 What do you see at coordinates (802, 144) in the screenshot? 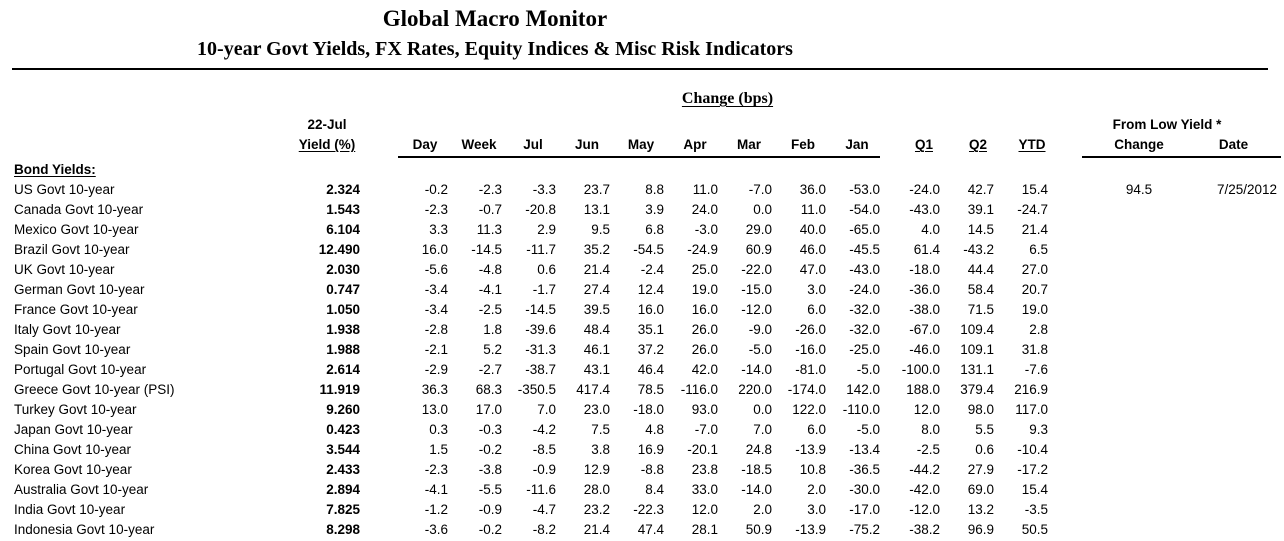
I see `column-header-month-feb: Feb` at bounding box center [802, 144].